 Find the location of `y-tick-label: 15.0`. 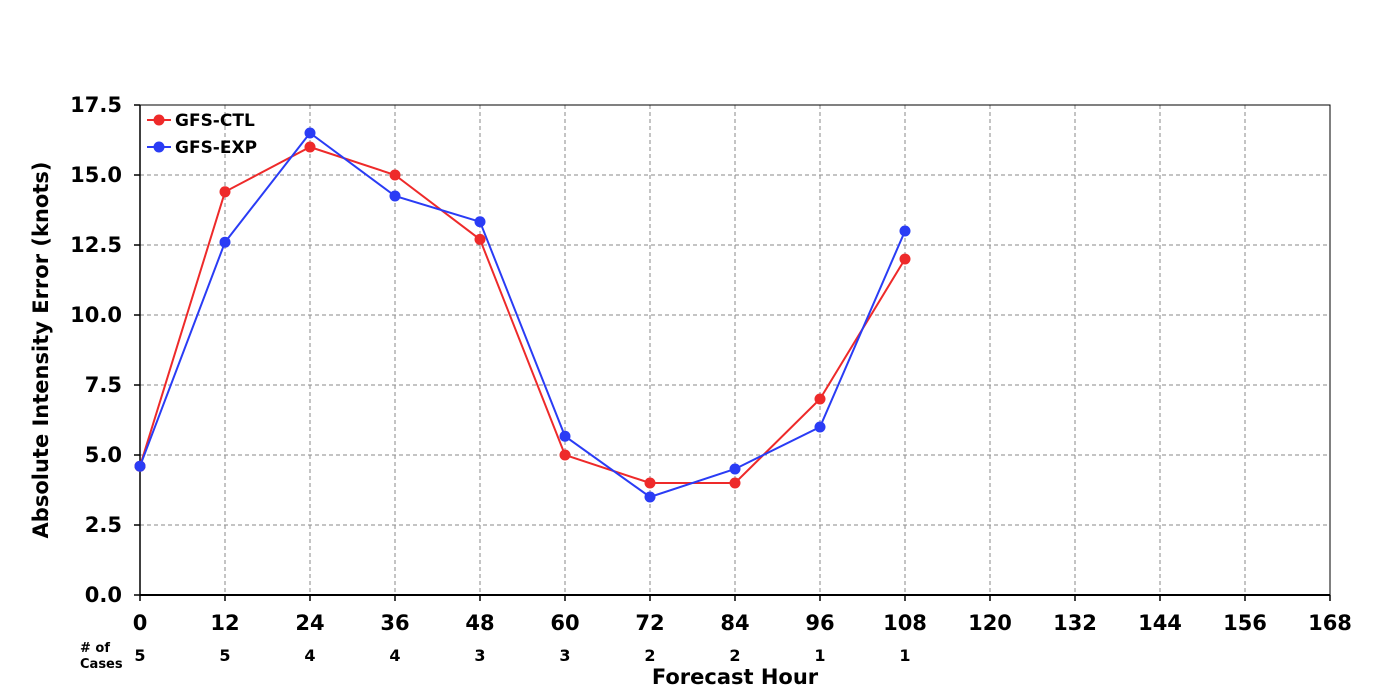

y-tick-label: 15.0 is located at coordinates (96, 175).